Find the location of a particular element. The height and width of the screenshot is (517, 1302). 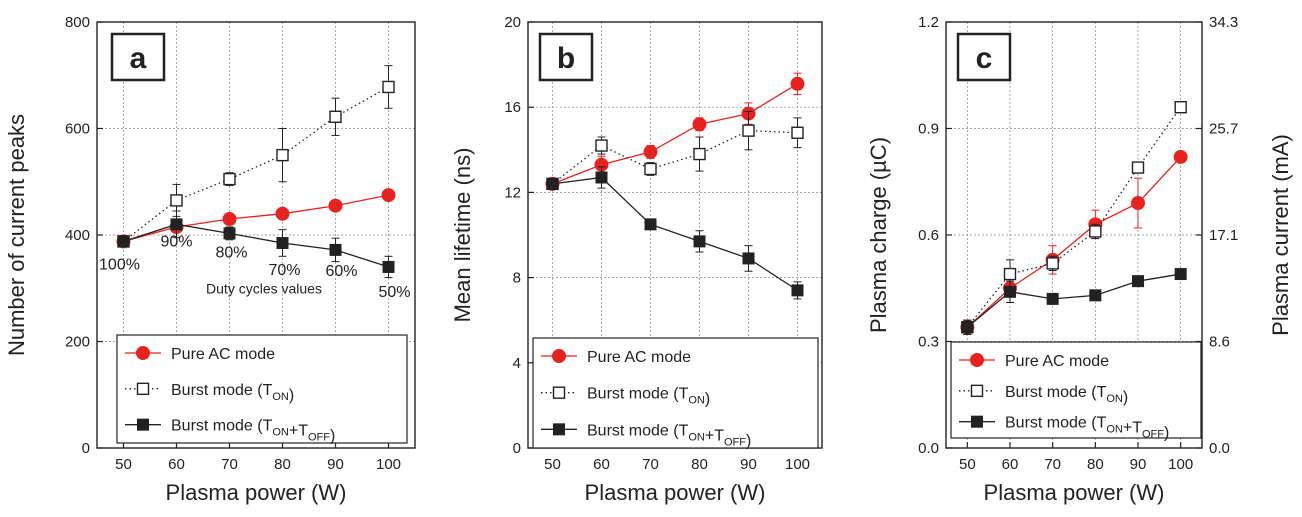

y2-tick-label: 25.7 is located at coordinates (1223, 129).